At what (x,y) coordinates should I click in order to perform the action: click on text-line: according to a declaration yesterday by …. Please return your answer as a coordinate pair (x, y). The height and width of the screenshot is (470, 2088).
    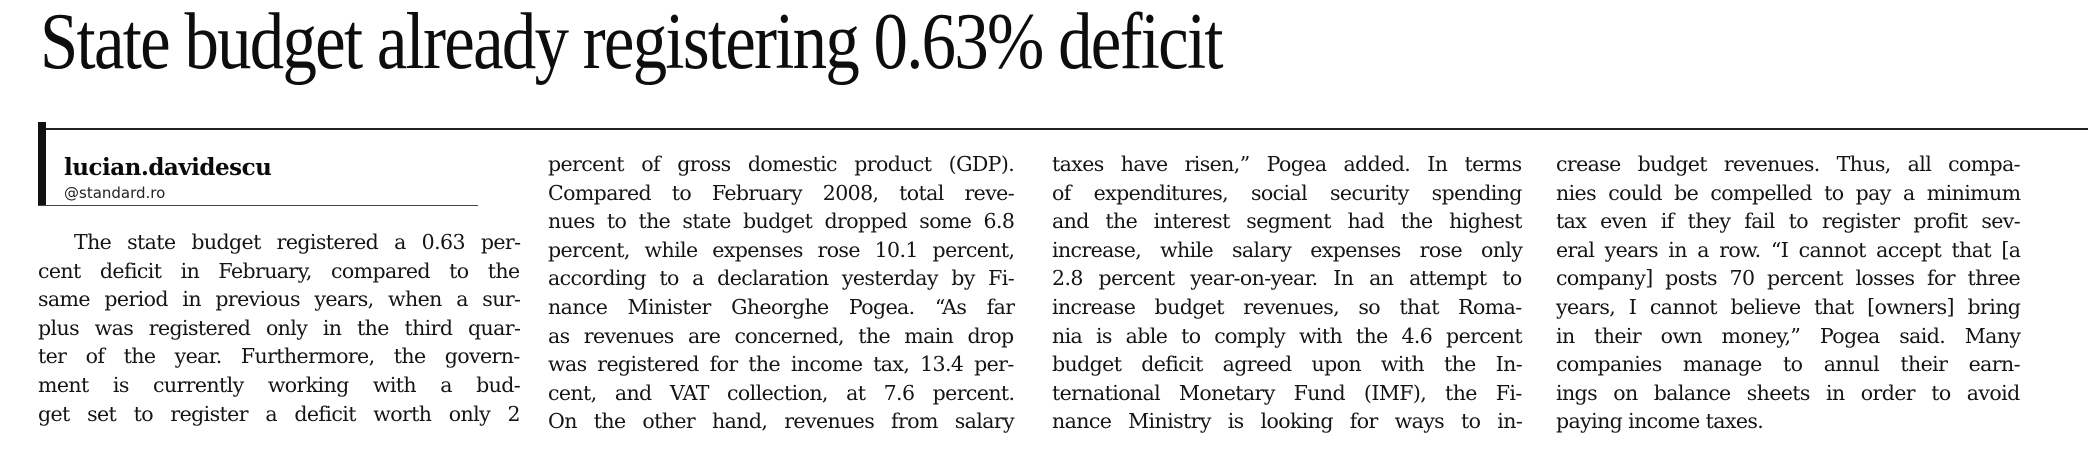
    Looking at the image, I should click on (781, 278).